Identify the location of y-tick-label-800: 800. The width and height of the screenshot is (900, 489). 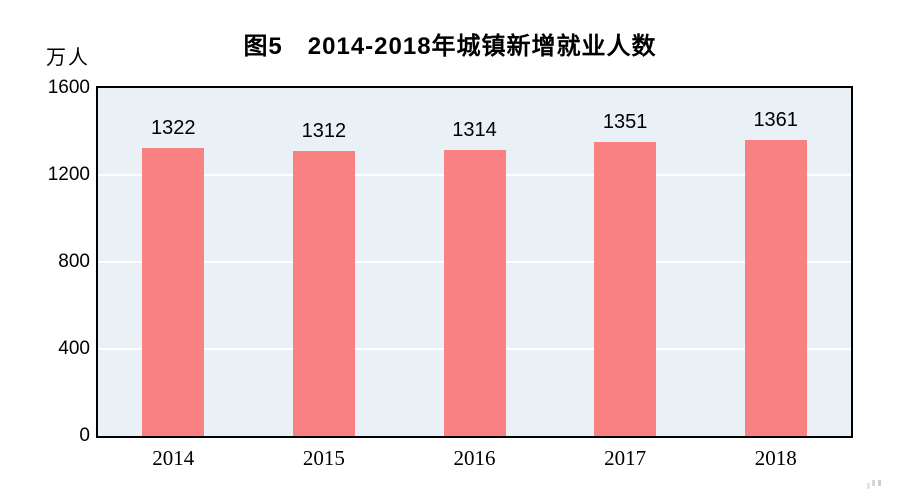
(74, 261).